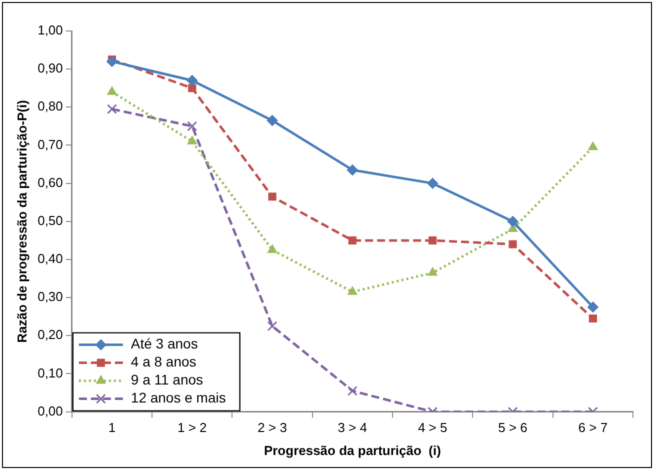 This screenshot has height=470, width=654. What do you see at coordinates (50, 334) in the screenshot?
I see `y-tick-label: 0,20` at bounding box center [50, 334].